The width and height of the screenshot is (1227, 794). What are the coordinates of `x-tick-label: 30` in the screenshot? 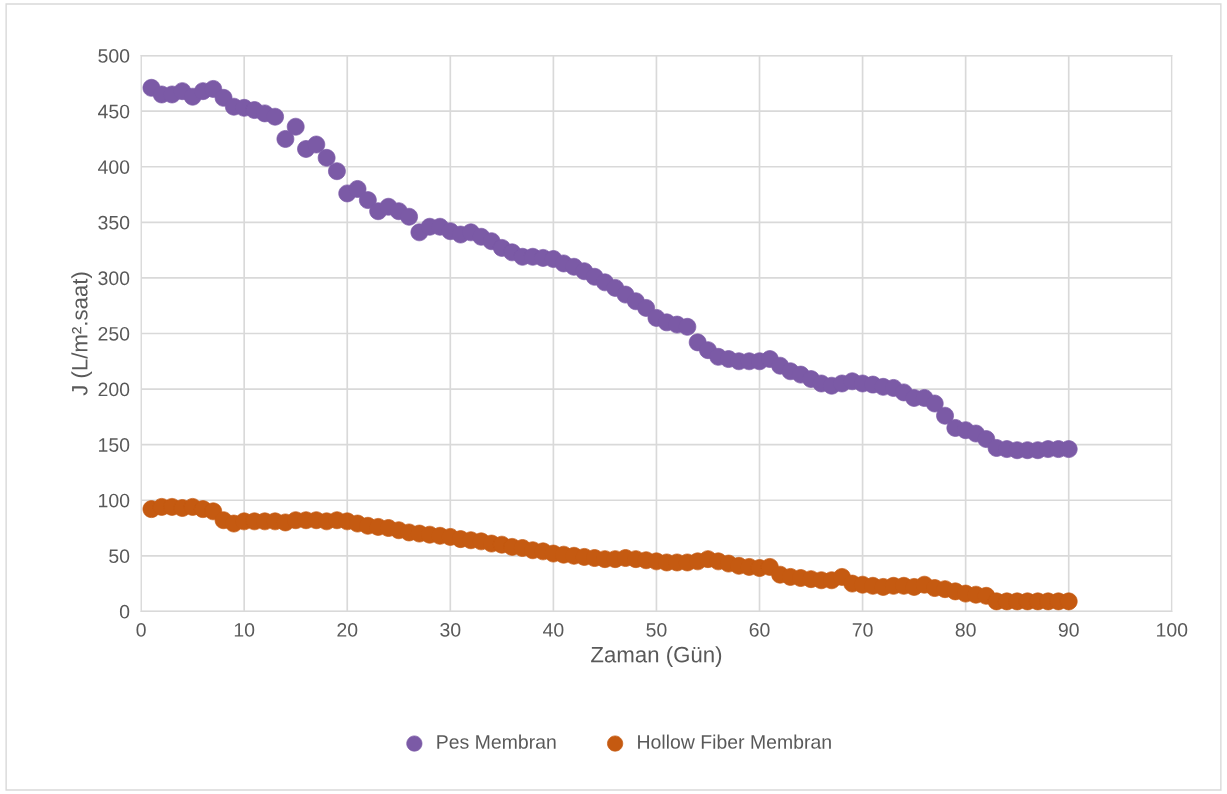 It's located at (450, 630).